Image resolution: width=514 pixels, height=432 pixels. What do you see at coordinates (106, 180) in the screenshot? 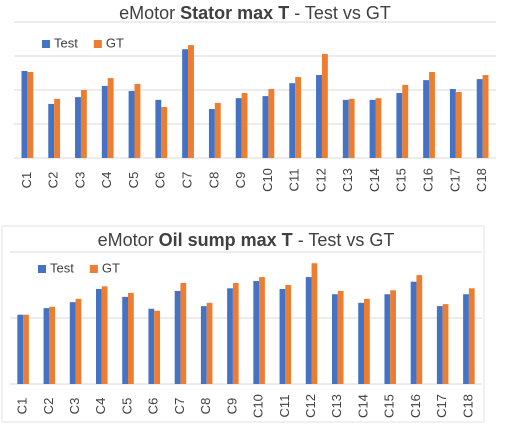
I see `x-tick-label: C4` at bounding box center [106, 180].